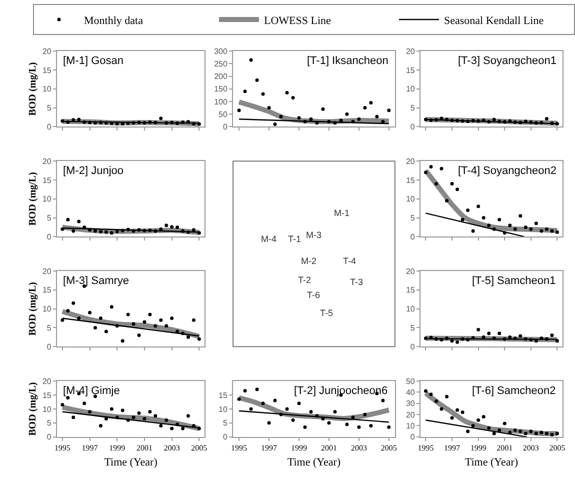  I want to click on chart-title: [T-4] Soyangcheon2, so click(507, 171).